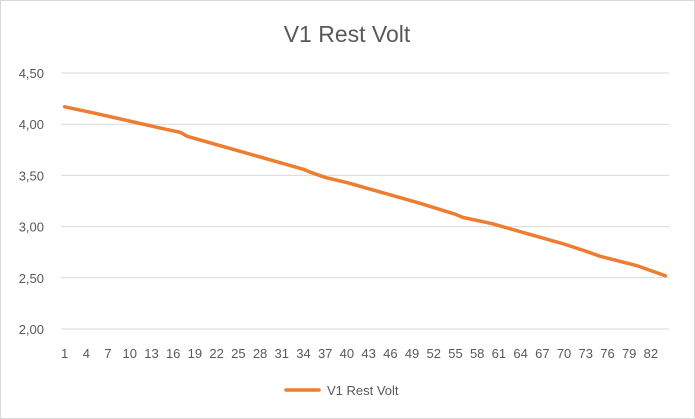  Describe the element at coordinates (195, 353) in the screenshot. I see `x-tick-label: 19` at that location.